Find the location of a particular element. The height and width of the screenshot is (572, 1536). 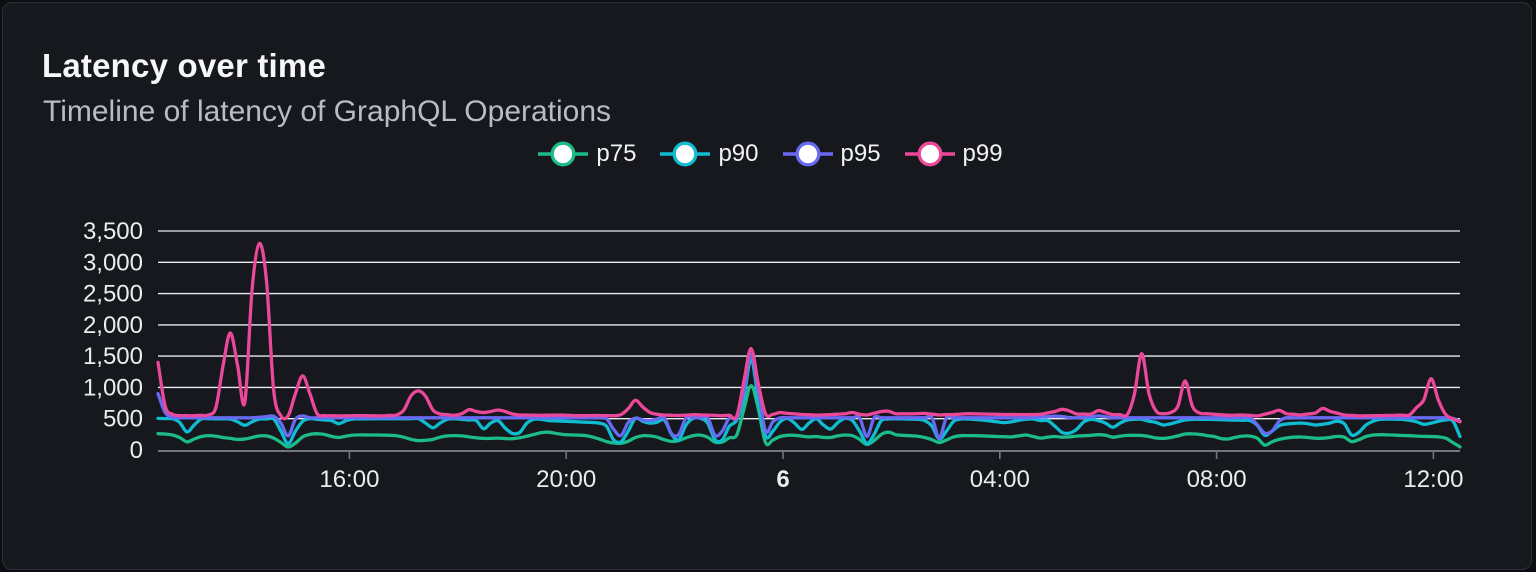

svg-text: 2,500 is located at coordinates (113, 294).